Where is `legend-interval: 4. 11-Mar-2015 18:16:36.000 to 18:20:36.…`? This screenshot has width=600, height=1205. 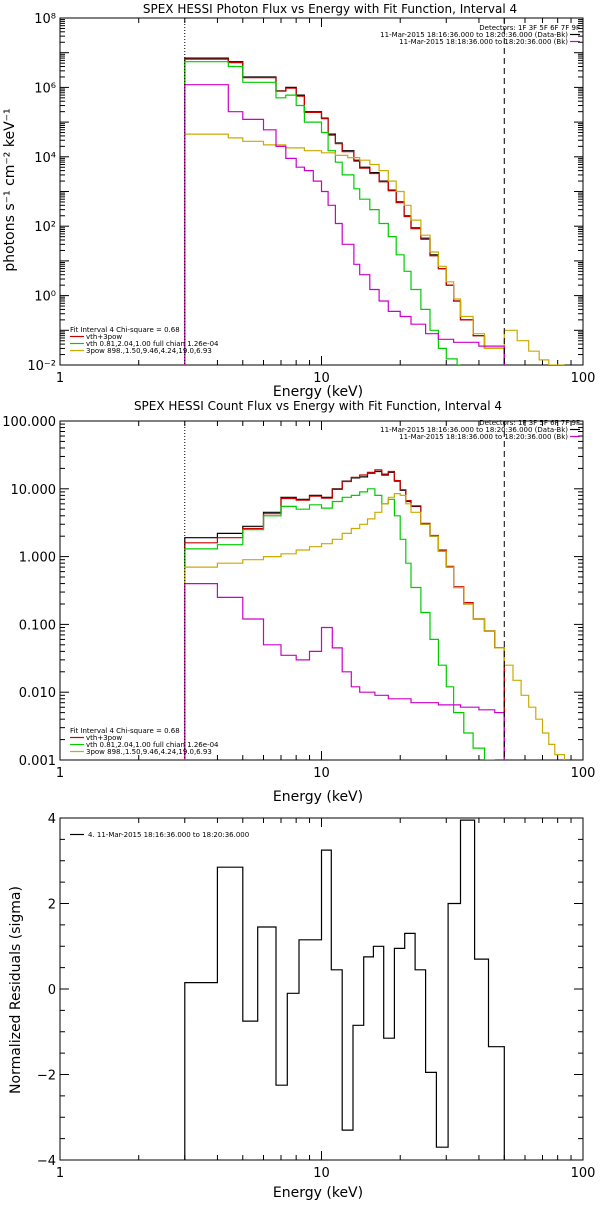
legend-interval: 4. 11-Mar-2015 18:16:36.000 to 18:20:36.… is located at coordinates (168, 835).